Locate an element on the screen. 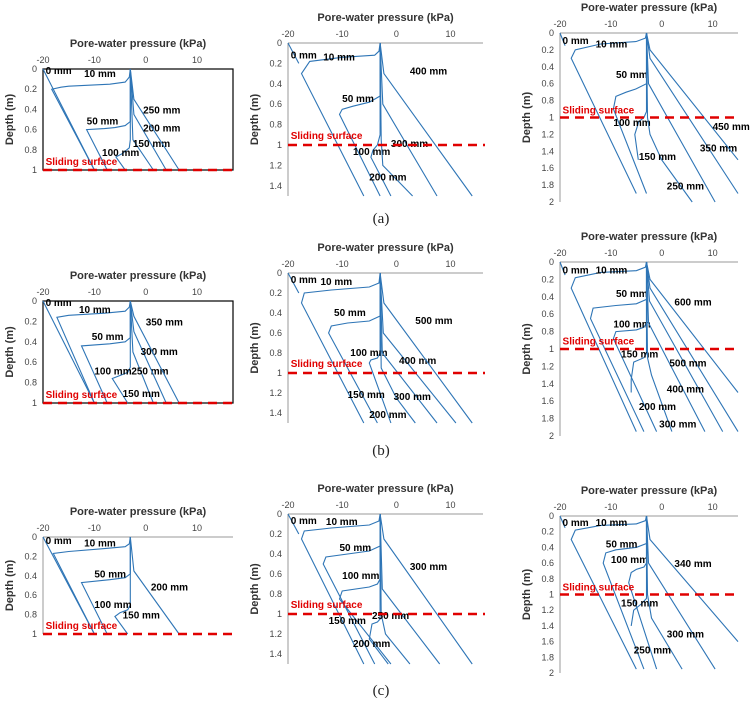  series-line-150-mm is located at coordinates (378, 589).